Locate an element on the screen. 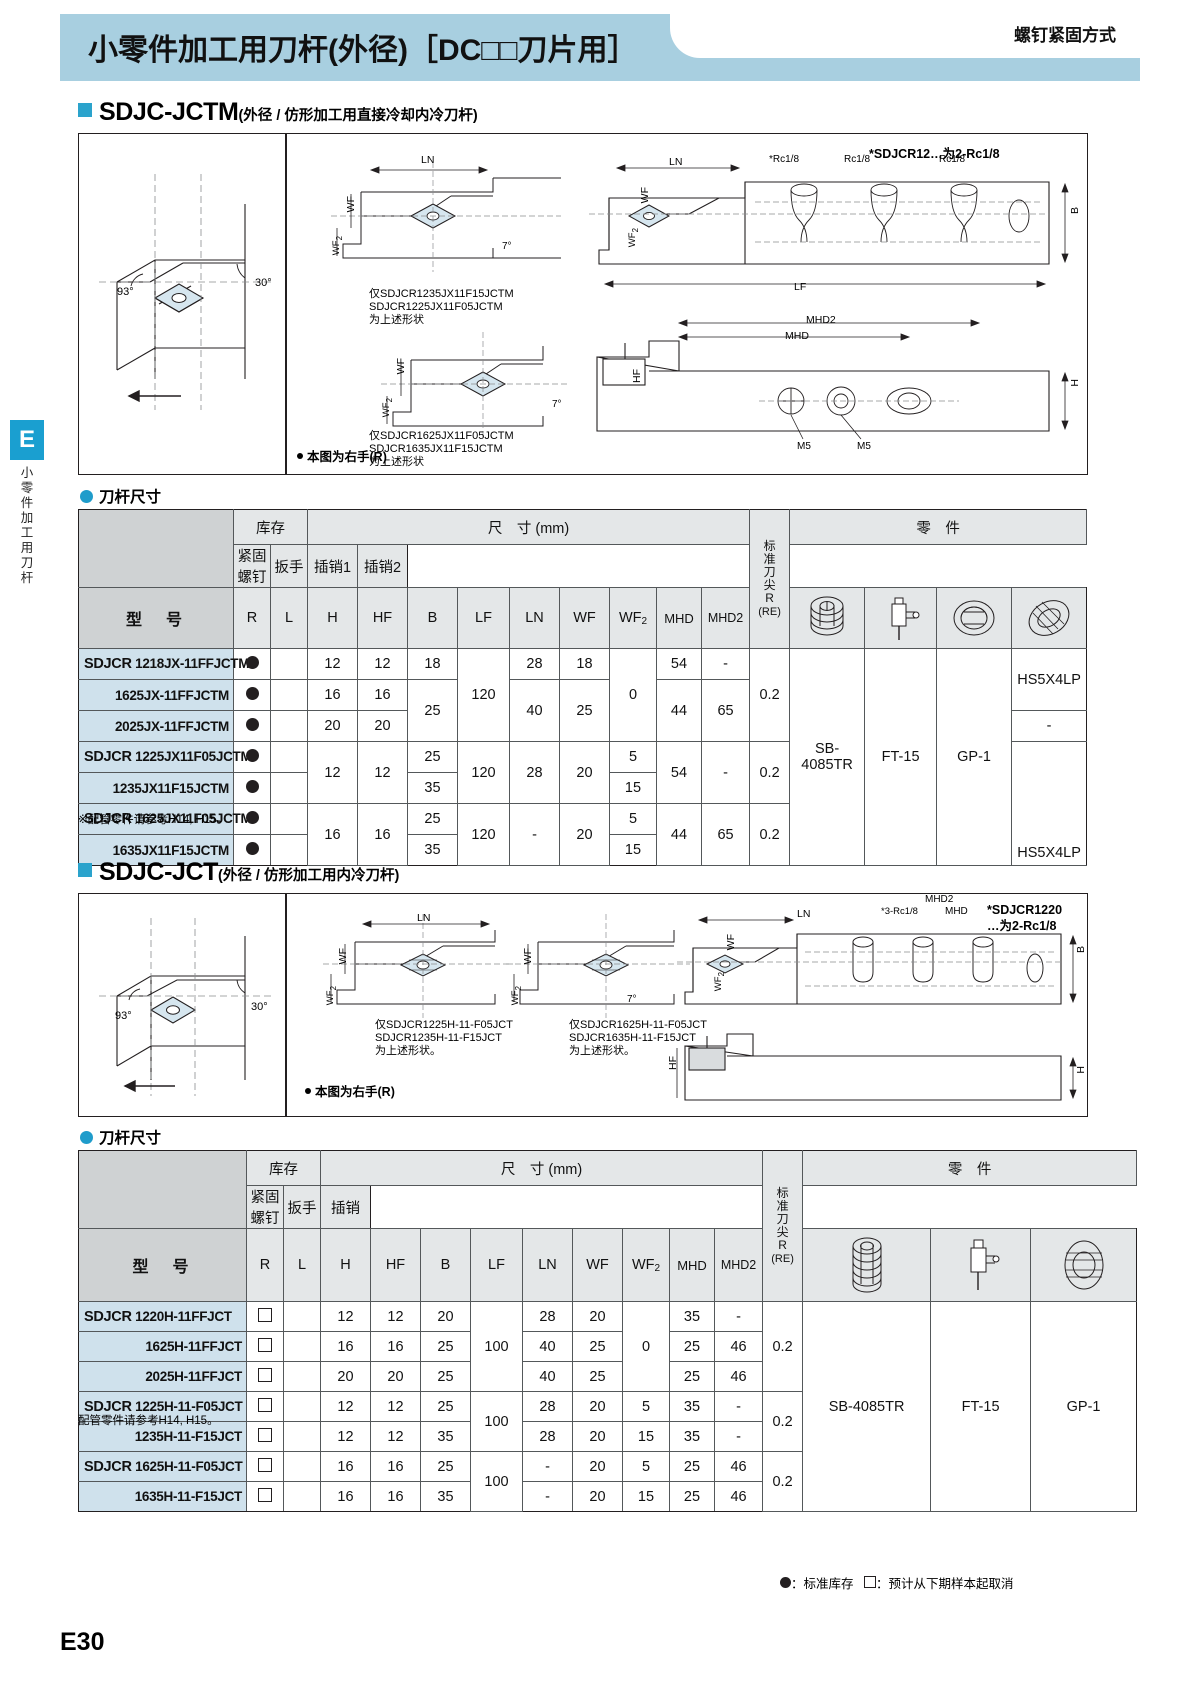 Image resolution: width=1200 pixels, height=1697 pixels. side-view-drawing-jct-a is located at coordinates (418, 966).